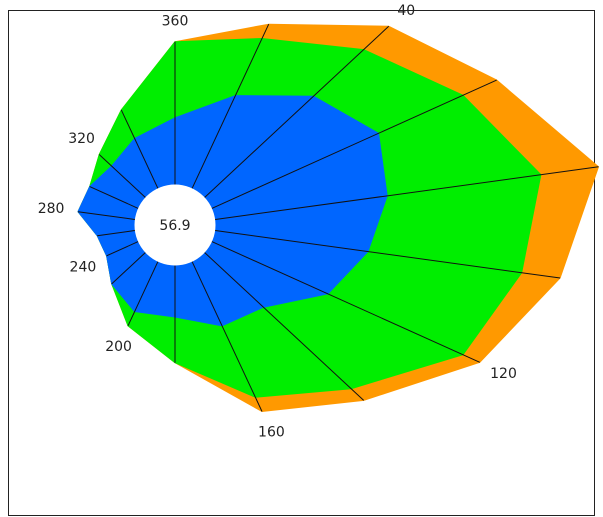 This screenshot has height=517, width=603. Describe the element at coordinates (406, 11) in the screenshot. I see `angle-tick-label: 40` at that location.